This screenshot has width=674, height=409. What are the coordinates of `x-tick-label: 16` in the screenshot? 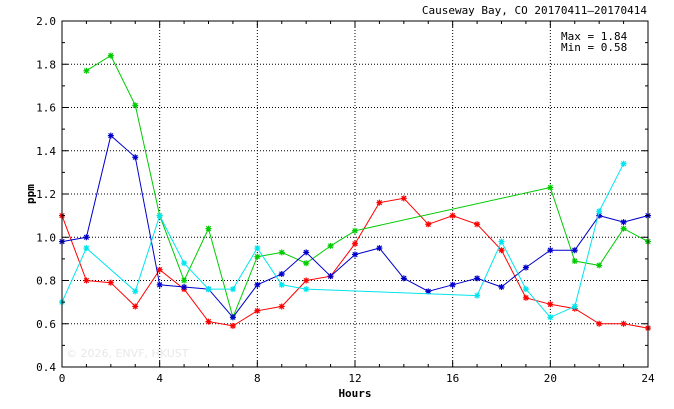 It's located at (452, 378).